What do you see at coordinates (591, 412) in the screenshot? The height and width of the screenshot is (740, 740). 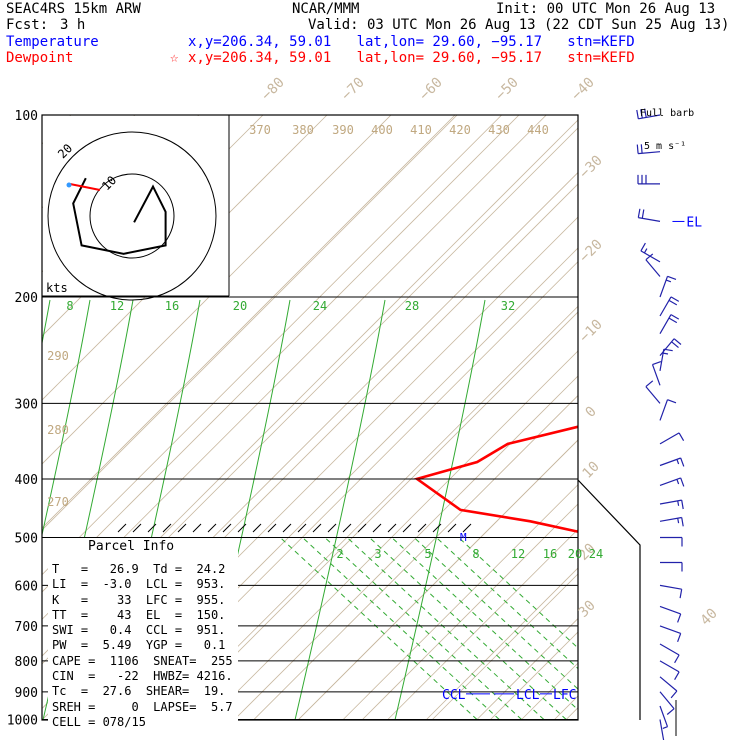 I see `isotherm-label: 0` at bounding box center [591, 412].